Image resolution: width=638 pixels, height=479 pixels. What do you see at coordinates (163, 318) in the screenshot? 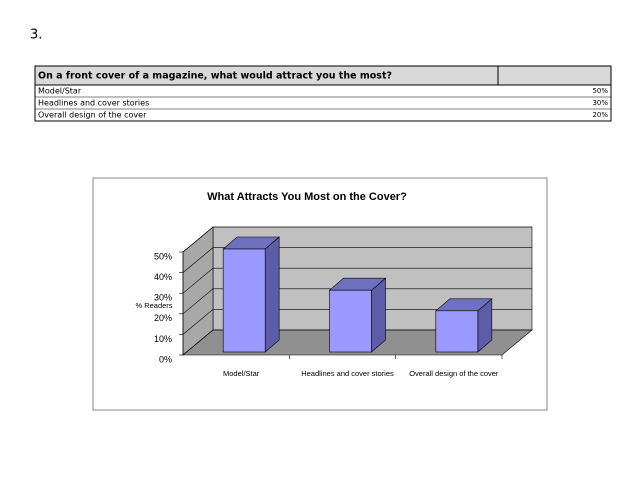
I see `y-tick-label: 20%` at bounding box center [163, 318].